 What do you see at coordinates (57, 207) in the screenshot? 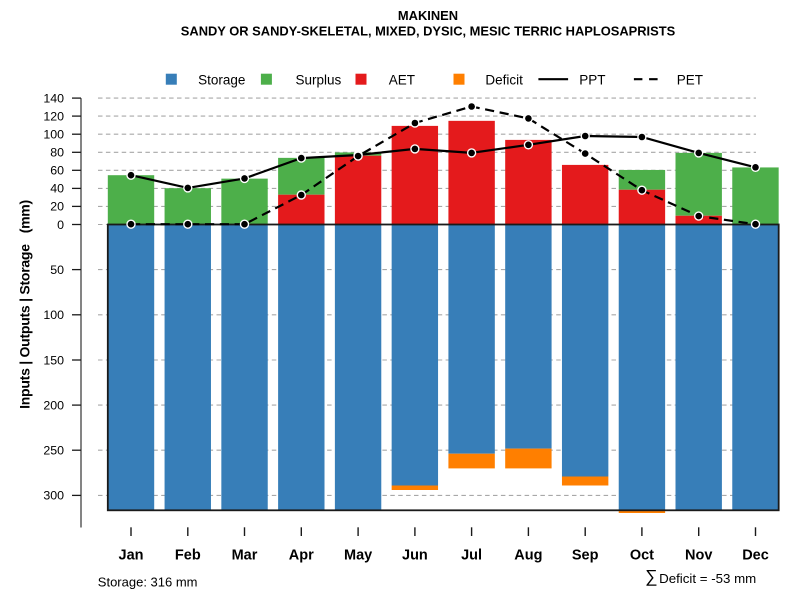
I see `svg-text: 20` at bounding box center [57, 207].